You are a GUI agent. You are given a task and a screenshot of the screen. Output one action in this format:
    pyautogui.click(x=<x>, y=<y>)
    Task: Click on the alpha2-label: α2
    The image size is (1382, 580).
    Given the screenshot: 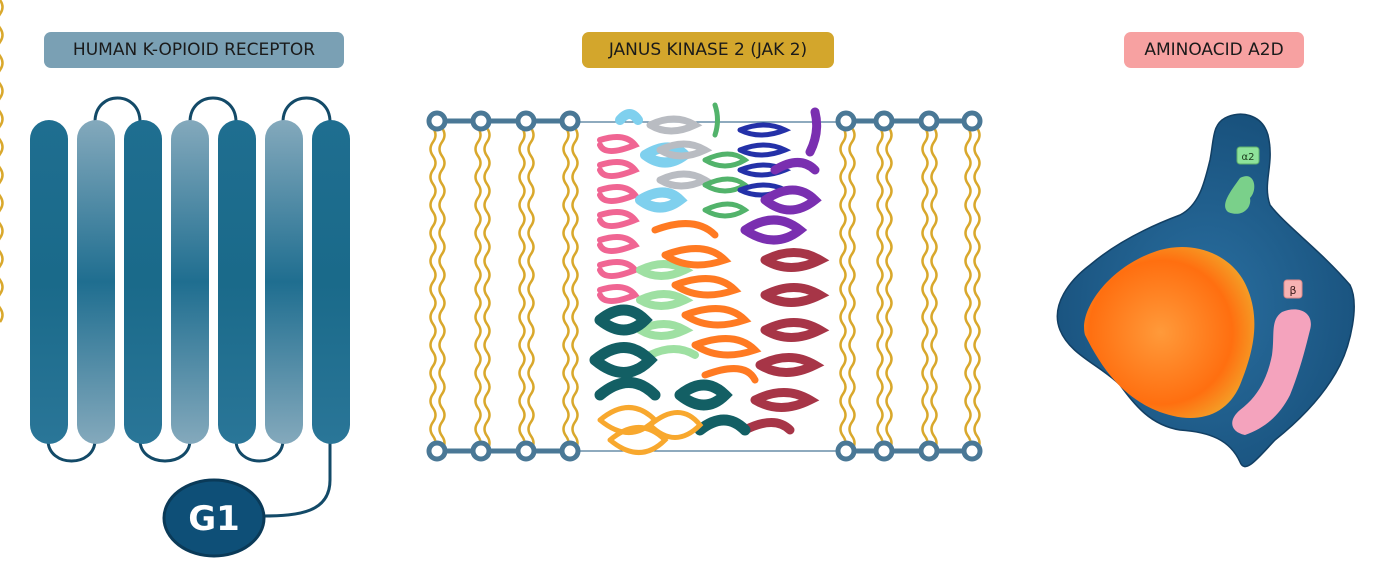 What is the action you would take?
    pyautogui.click(x=1248, y=157)
    